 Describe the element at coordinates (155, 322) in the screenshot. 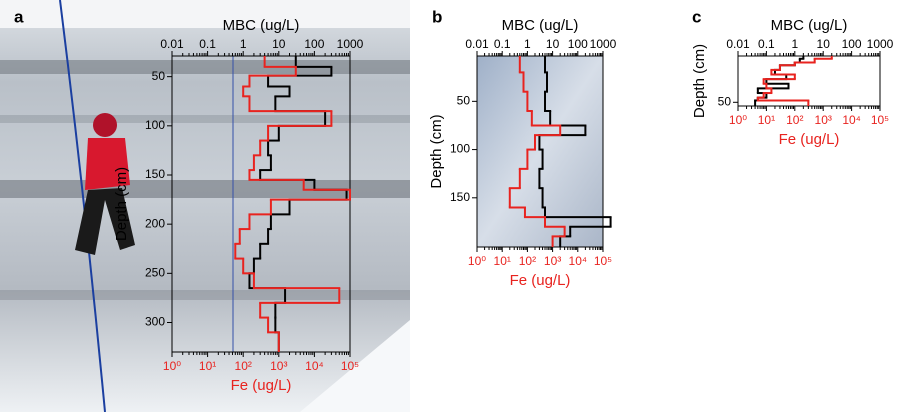

I see `y-tick-label: 300` at that location.